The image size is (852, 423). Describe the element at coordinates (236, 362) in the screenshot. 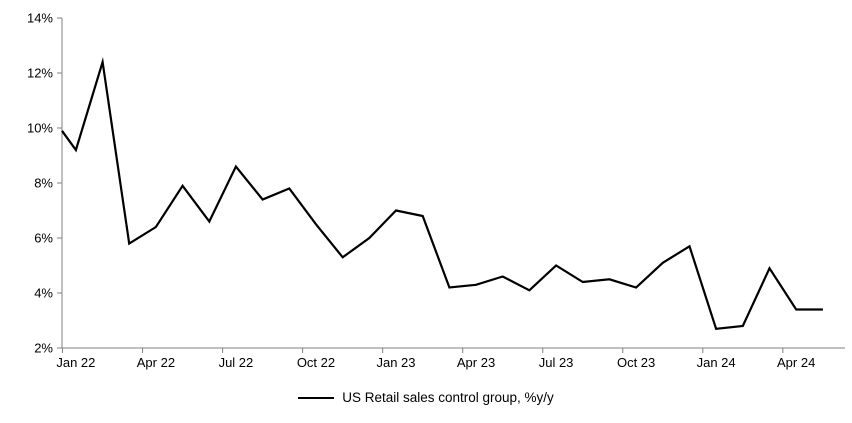

I see `x-tick-label: Jul 22` at that location.